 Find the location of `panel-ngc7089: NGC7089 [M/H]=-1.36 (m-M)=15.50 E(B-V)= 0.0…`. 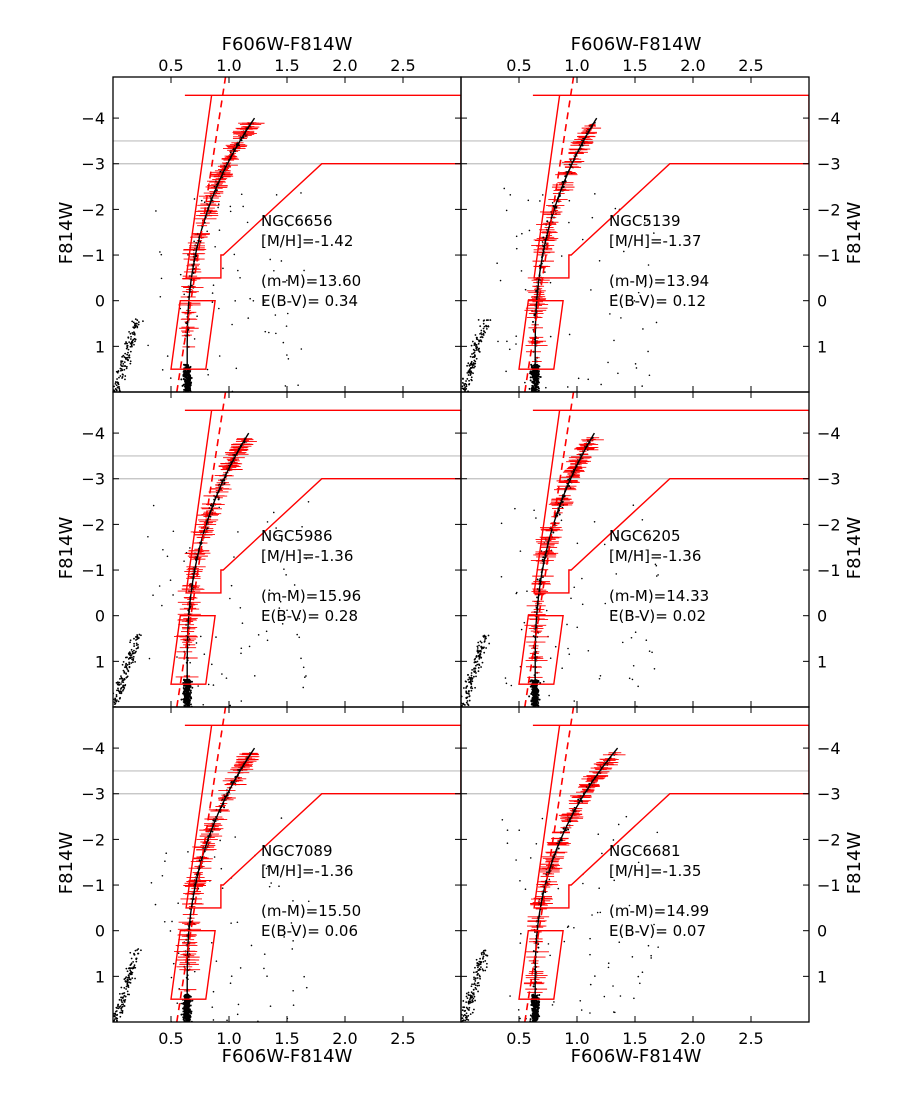

panel-ngc7089: NGC7089 [M/H]=-1.36 (m-M)=15.50 E(B-V)= 0.0… is located at coordinates (271, 877).